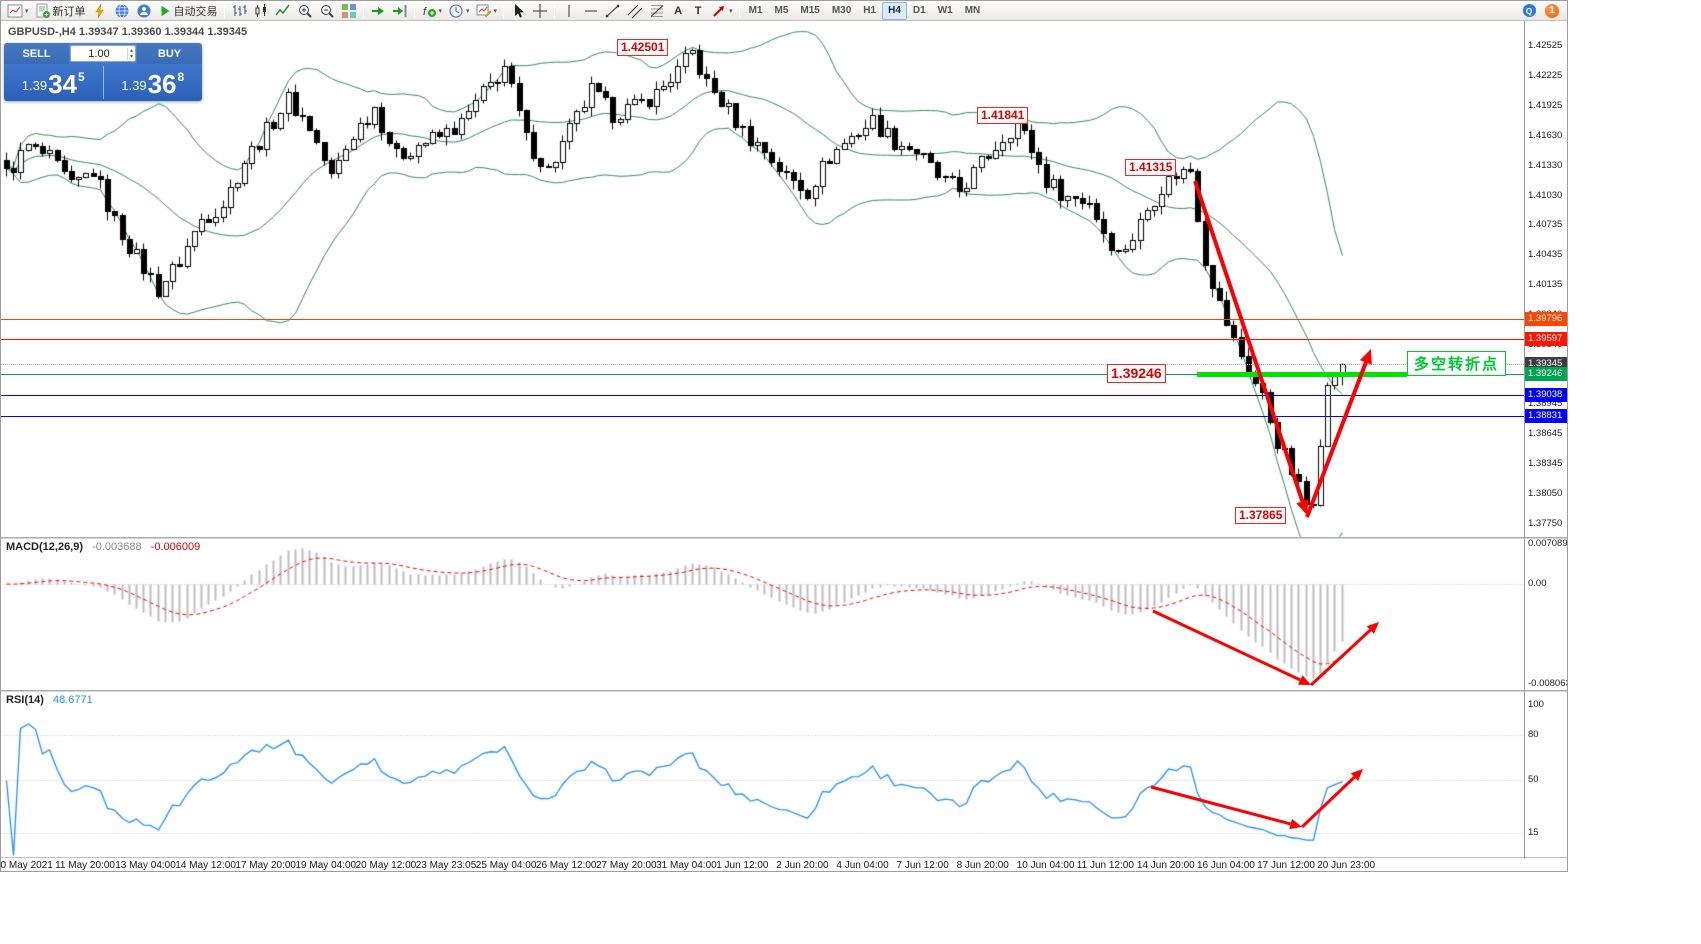 This screenshot has width=1701, height=944. What do you see at coordinates (261, 11) in the screenshot?
I see `candles-button` at bounding box center [261, 11].